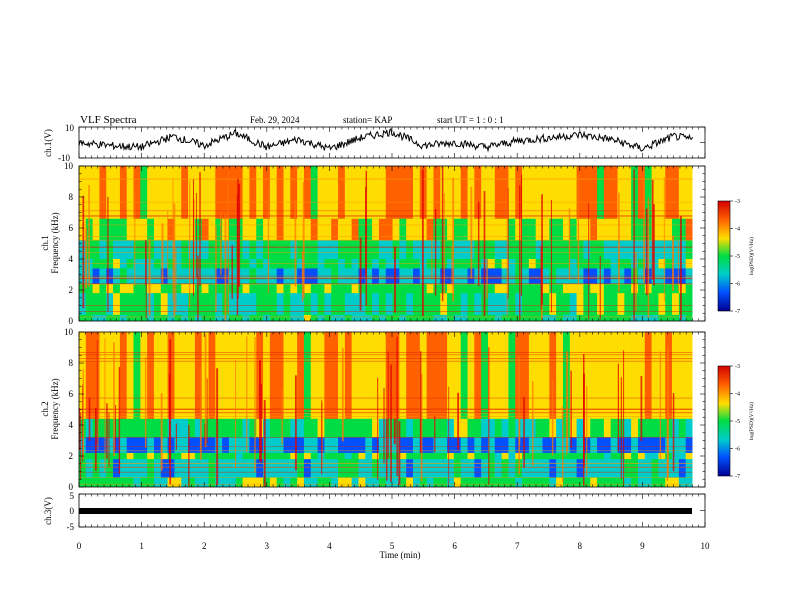 Image resolution: width=792 pixels, height=612 pixels. I want to click on frequency-tick-label: 4, so click(71, 425).